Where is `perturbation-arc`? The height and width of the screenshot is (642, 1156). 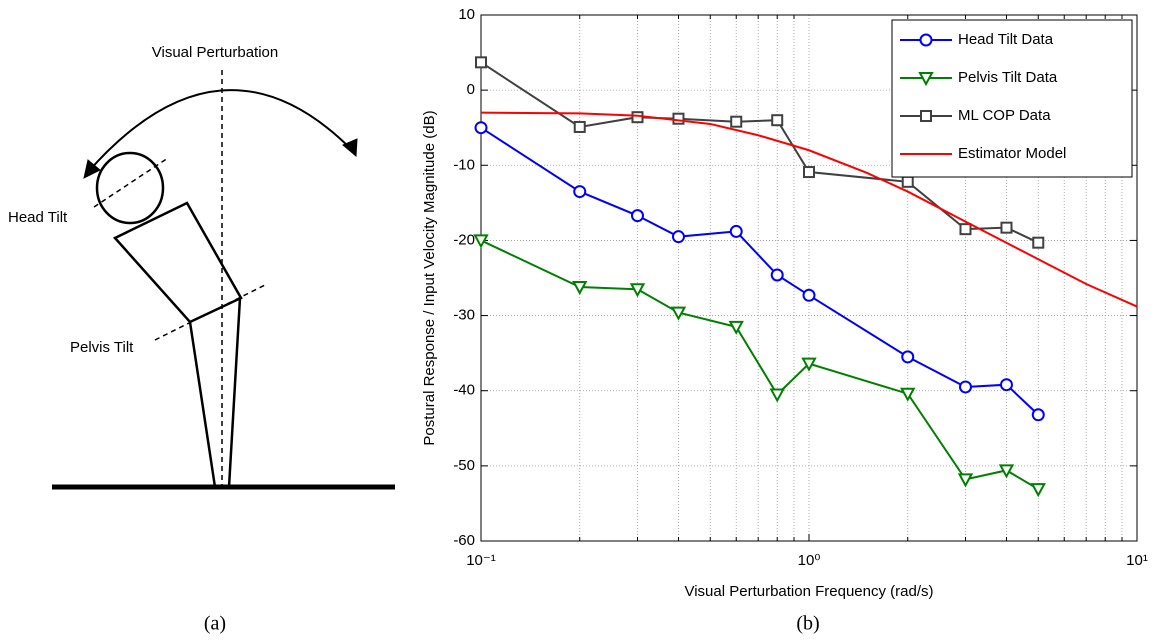
perturbation-arc is located at coordinates (220, 131).